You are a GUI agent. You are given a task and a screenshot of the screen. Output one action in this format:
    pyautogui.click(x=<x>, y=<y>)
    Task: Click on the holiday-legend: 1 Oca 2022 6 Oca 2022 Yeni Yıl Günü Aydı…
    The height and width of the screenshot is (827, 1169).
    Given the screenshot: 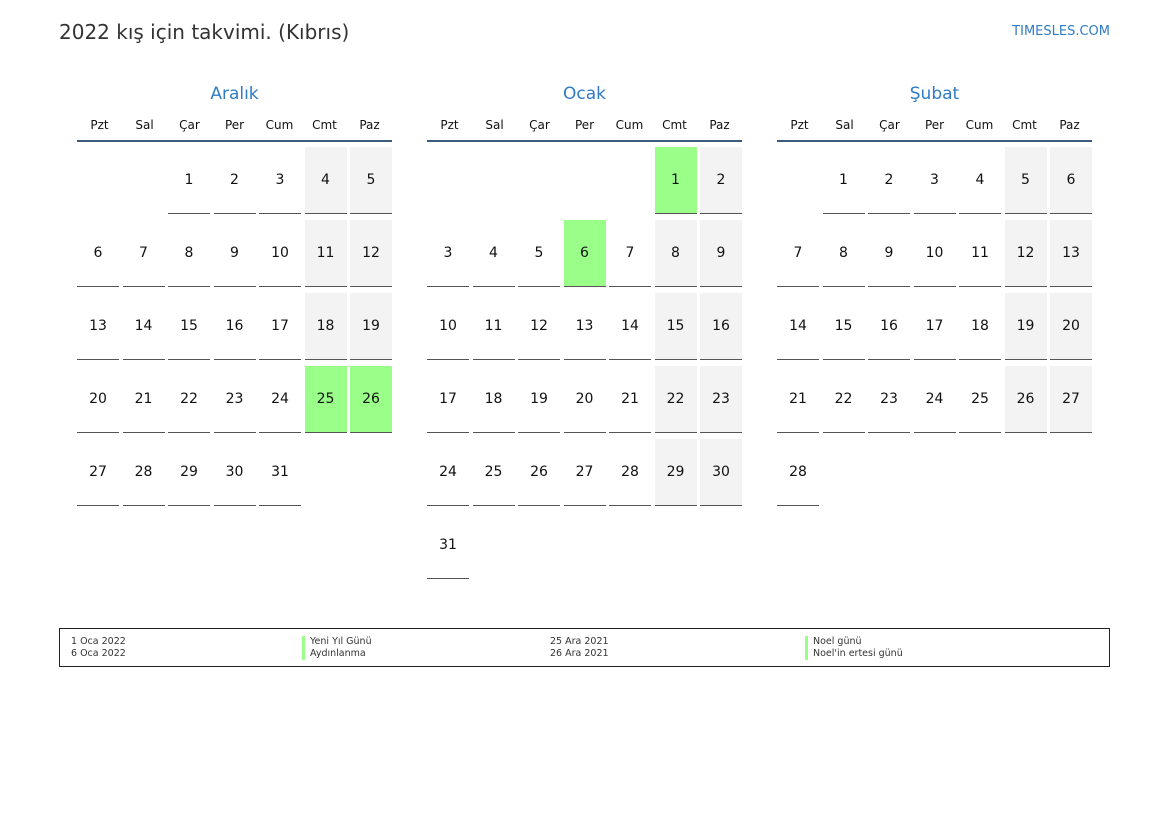 What is the action you would take?
    pyautogui.click(x=584, y=647)
    